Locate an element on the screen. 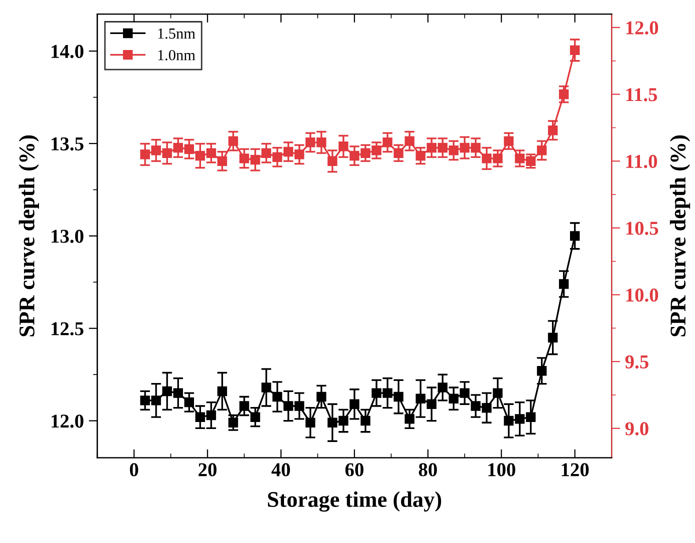  y2-tick-label: 10.0 is located at coordinates (642, 295).